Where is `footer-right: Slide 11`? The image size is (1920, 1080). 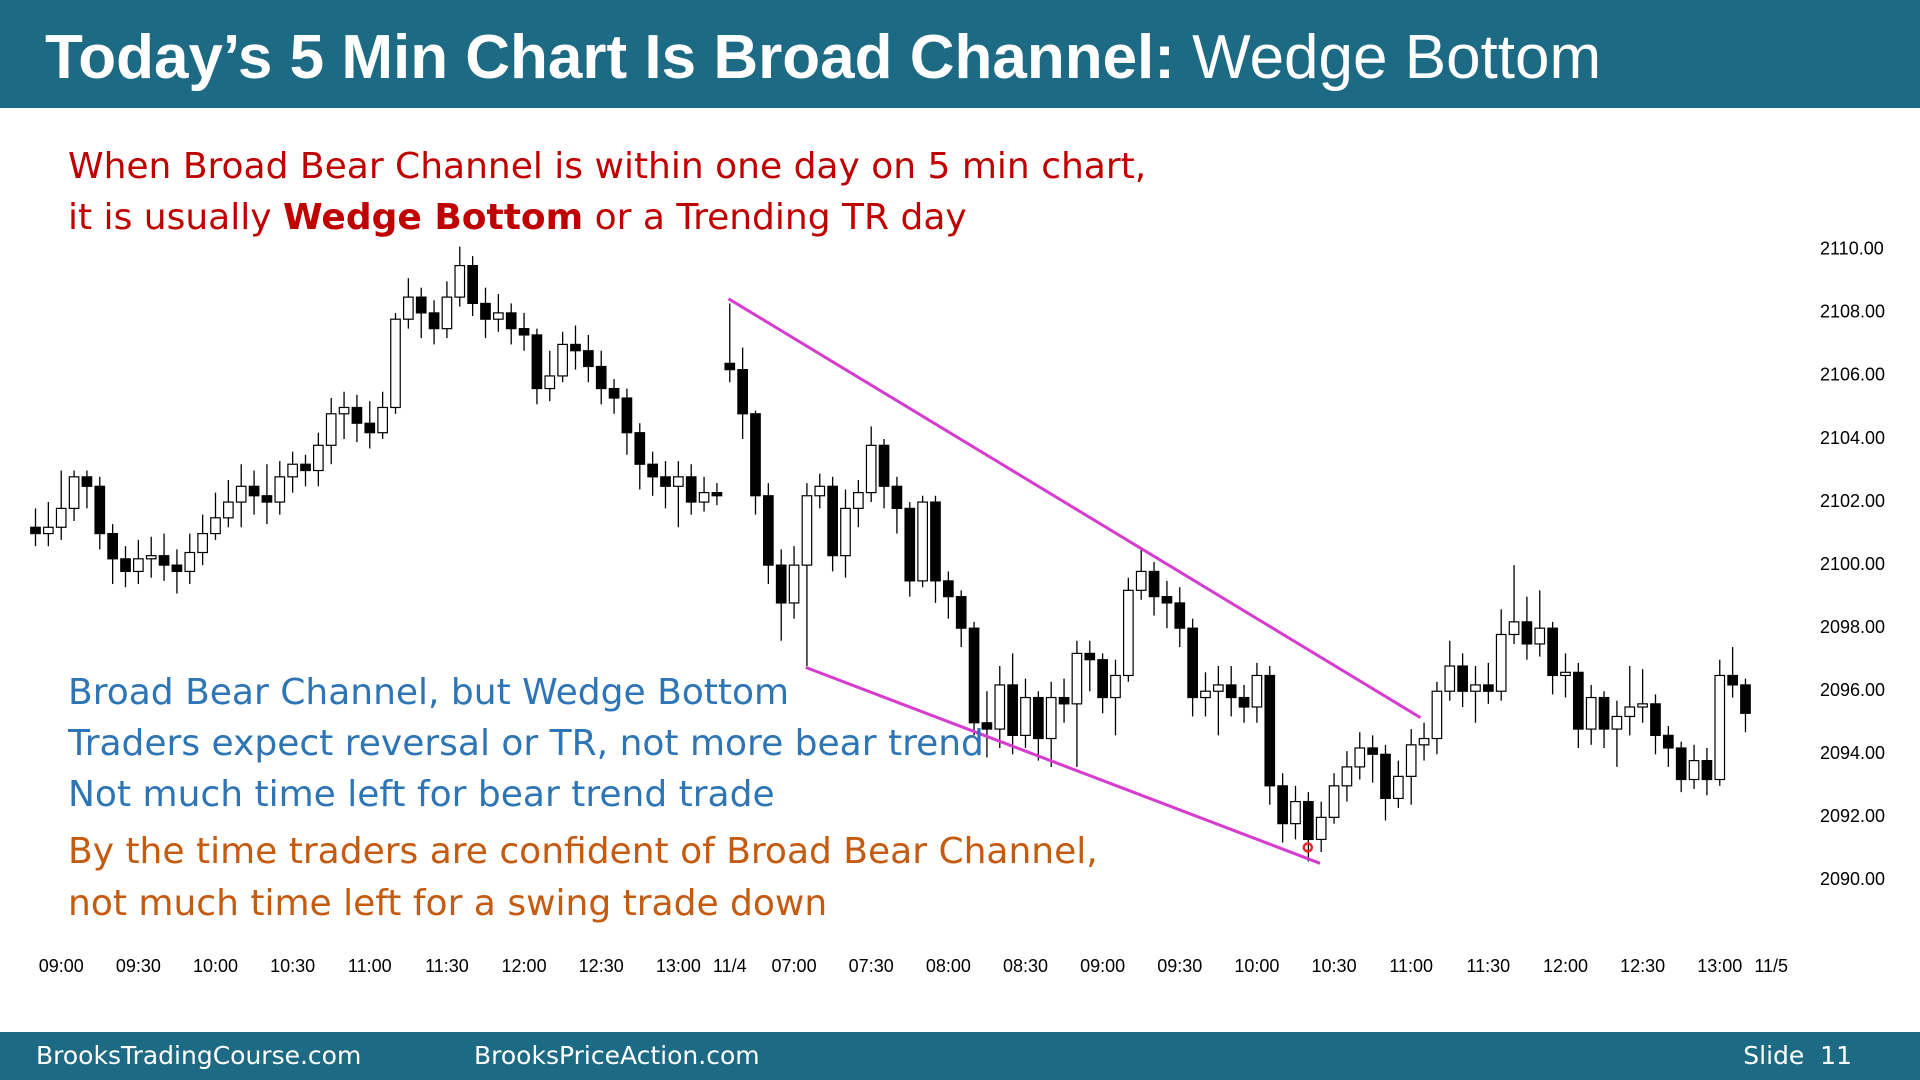
footer-right: Slide 11 is located at coordinates (1797, 1055).